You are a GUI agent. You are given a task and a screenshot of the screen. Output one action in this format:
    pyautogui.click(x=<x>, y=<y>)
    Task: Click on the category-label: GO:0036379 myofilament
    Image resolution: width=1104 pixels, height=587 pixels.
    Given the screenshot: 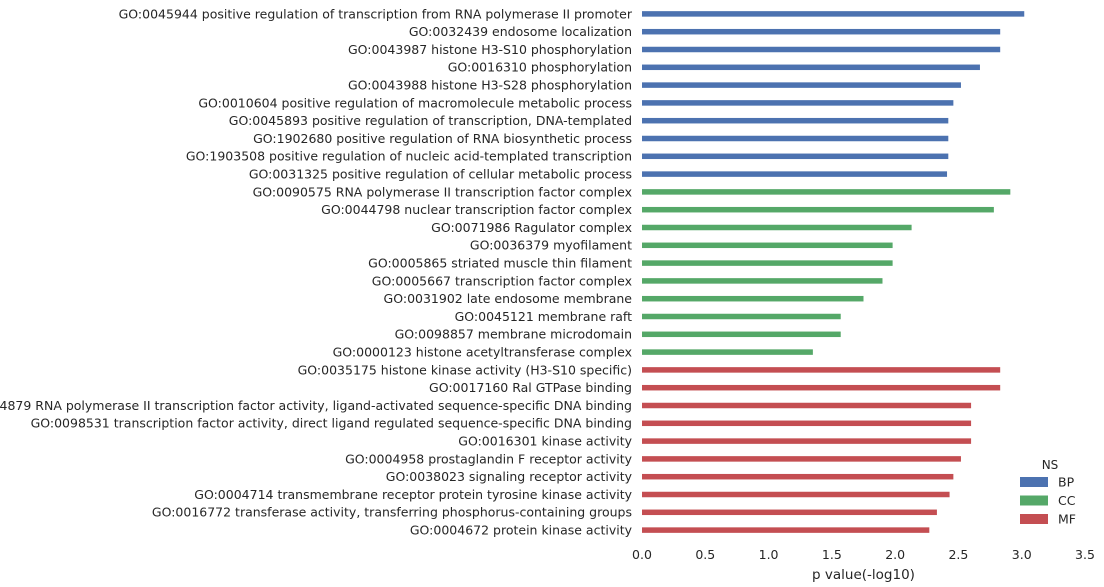 What is the action you would take?
    pyautogui.click(x=551, y=245)
    